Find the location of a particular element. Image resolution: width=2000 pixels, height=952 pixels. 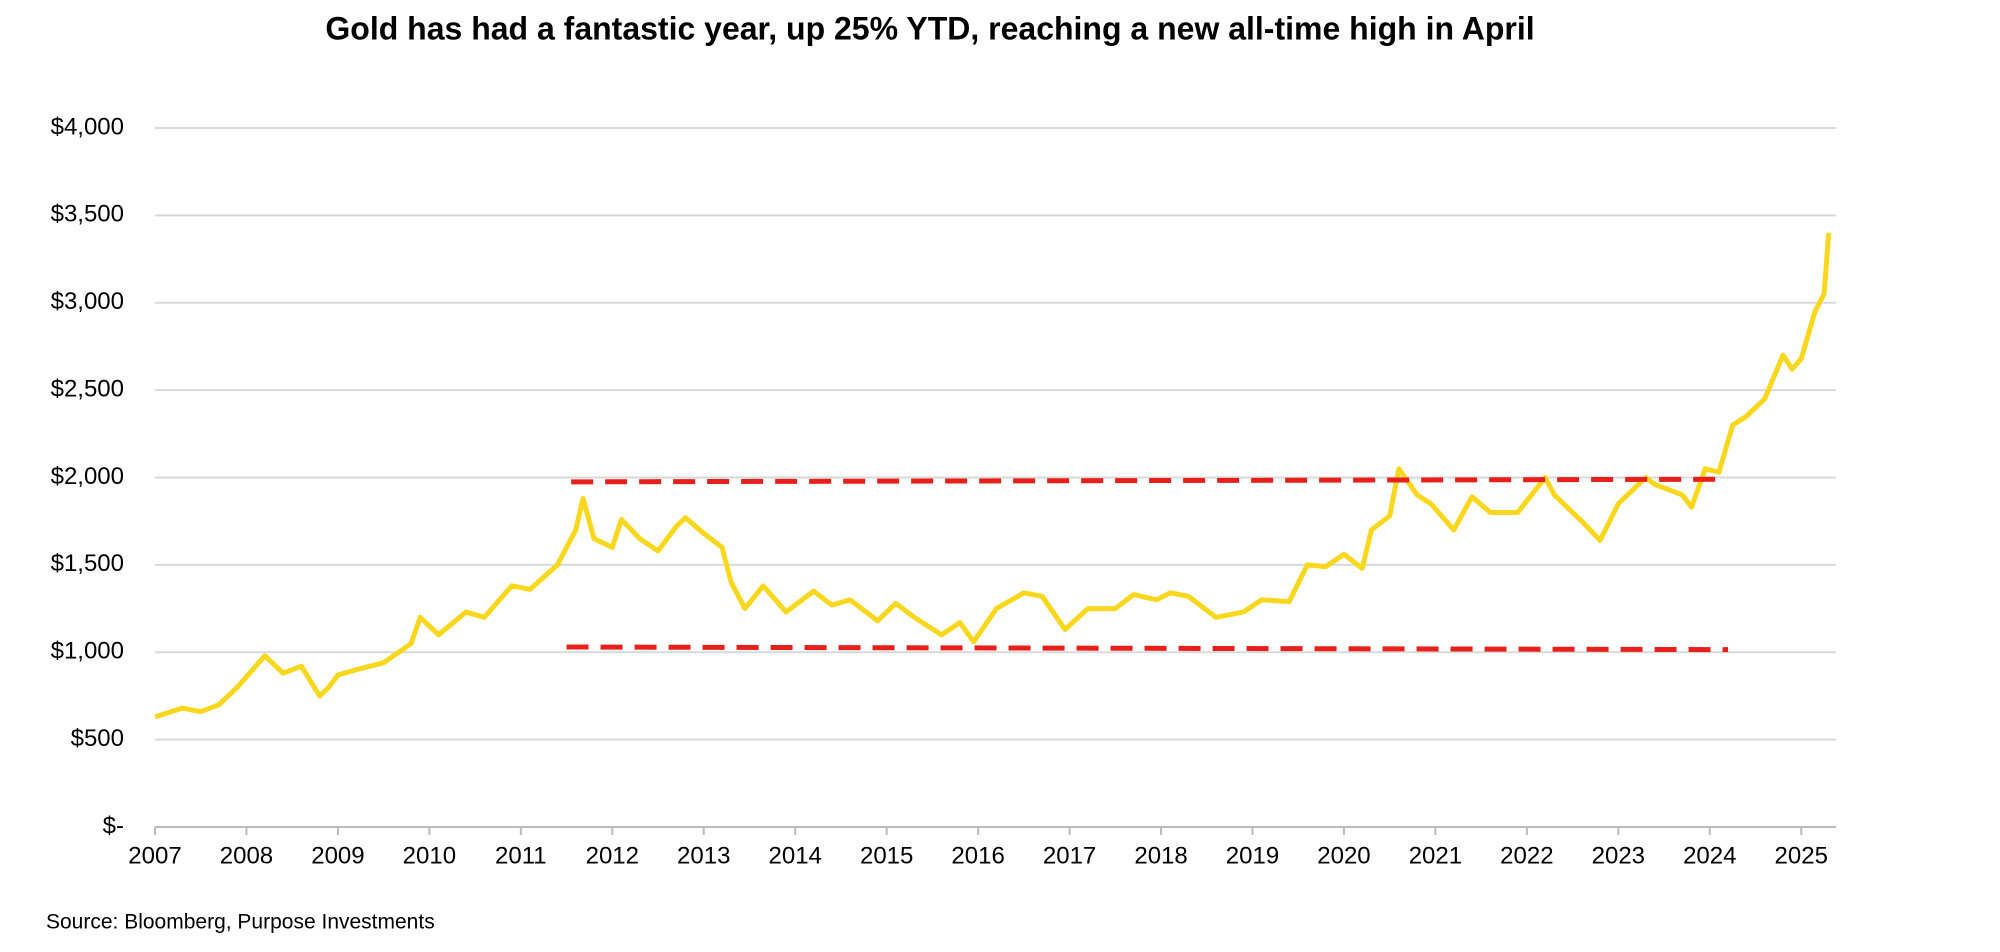

y-tick-label: $2,000 is located at coordinates (87, 476).